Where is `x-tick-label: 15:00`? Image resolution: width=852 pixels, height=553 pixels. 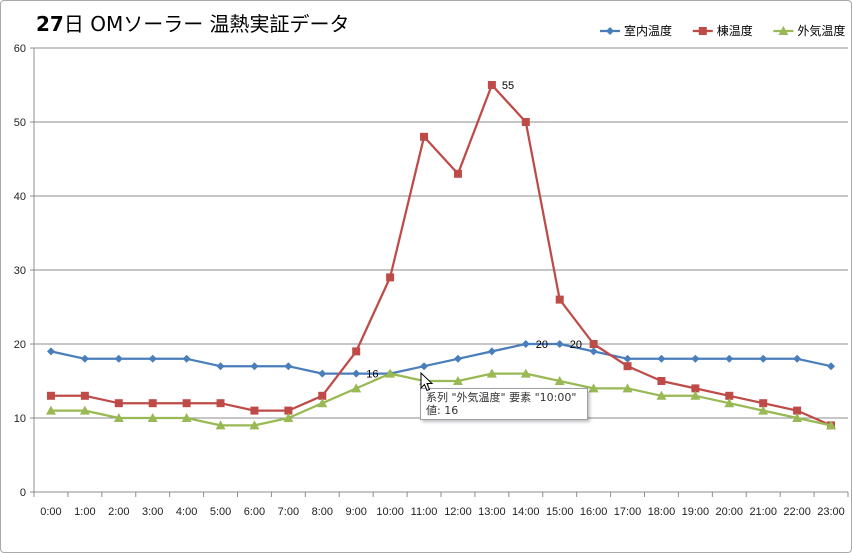
x-tick-label: 15:00 is located at coordinates (560, 512).